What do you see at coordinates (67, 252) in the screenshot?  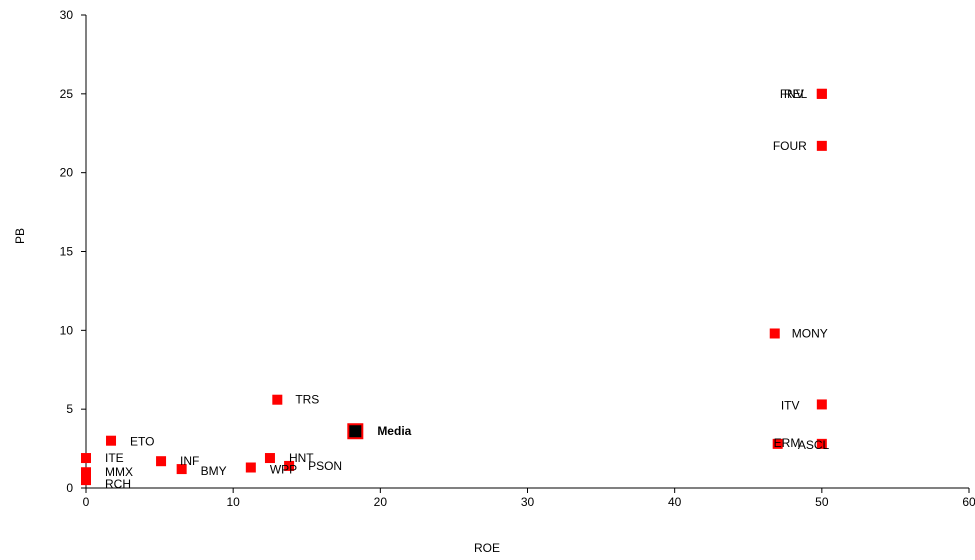 I see `y-tick-label: 15` at bounding box center [67, 252].